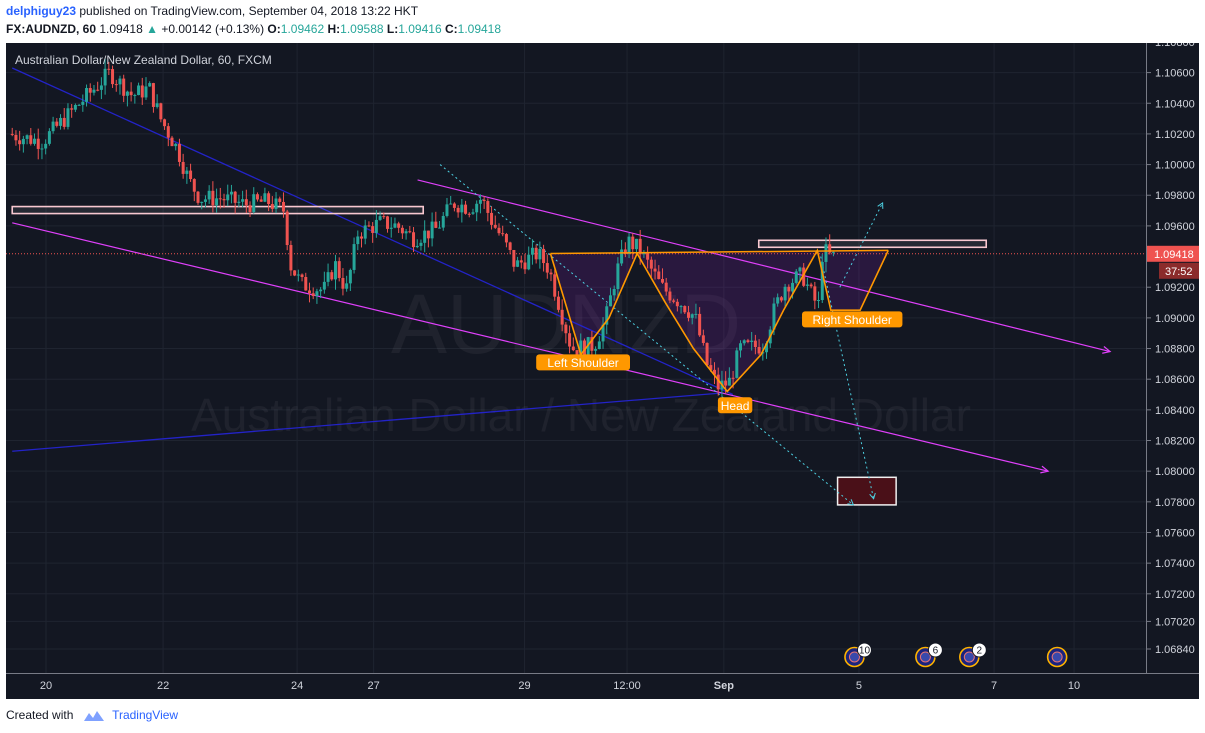  What do you see at coordinates (302, 29) in the screenshot?
I see `open-value: 1.09462` at bounding box center [302, 29].